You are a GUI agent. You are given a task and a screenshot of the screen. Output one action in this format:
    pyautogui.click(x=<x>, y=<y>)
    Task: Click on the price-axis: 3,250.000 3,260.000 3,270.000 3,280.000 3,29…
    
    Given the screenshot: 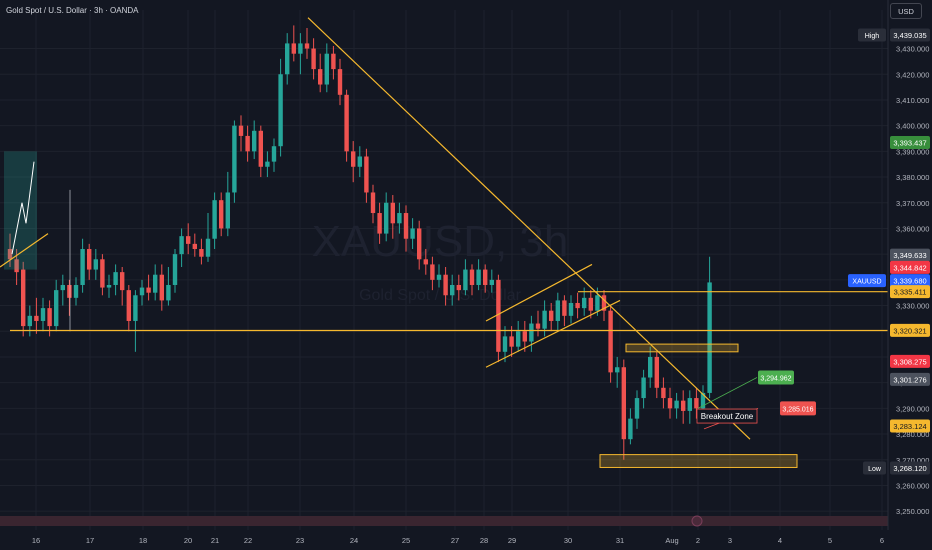 What is the action you would take?
    pyautogui.click(x=890, y=275)
    